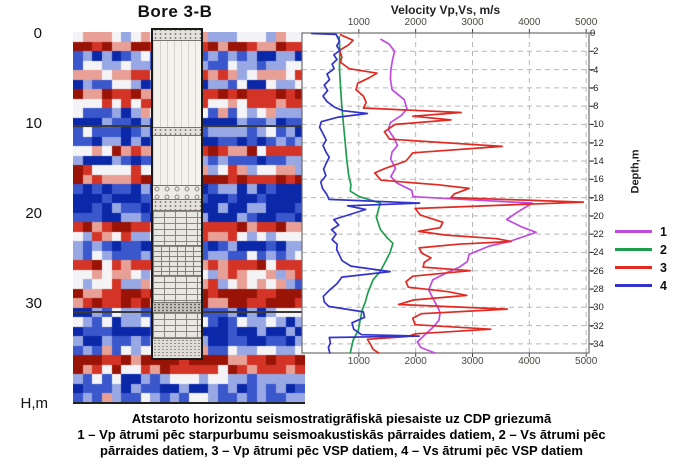 The height and width of the screenshot is (474, 683). What do you see at coordinates (594, 107) in the screenshot?
I see `y-tick-label: -8` at bounding box center [594, 107].